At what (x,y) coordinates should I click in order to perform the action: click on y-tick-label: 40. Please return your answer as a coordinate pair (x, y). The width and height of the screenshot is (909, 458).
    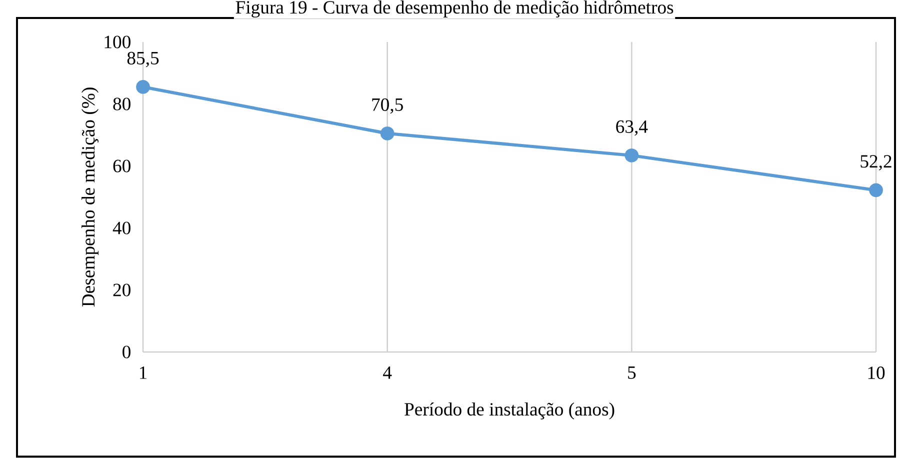
    Looking at the image, I should click on (121, 228).